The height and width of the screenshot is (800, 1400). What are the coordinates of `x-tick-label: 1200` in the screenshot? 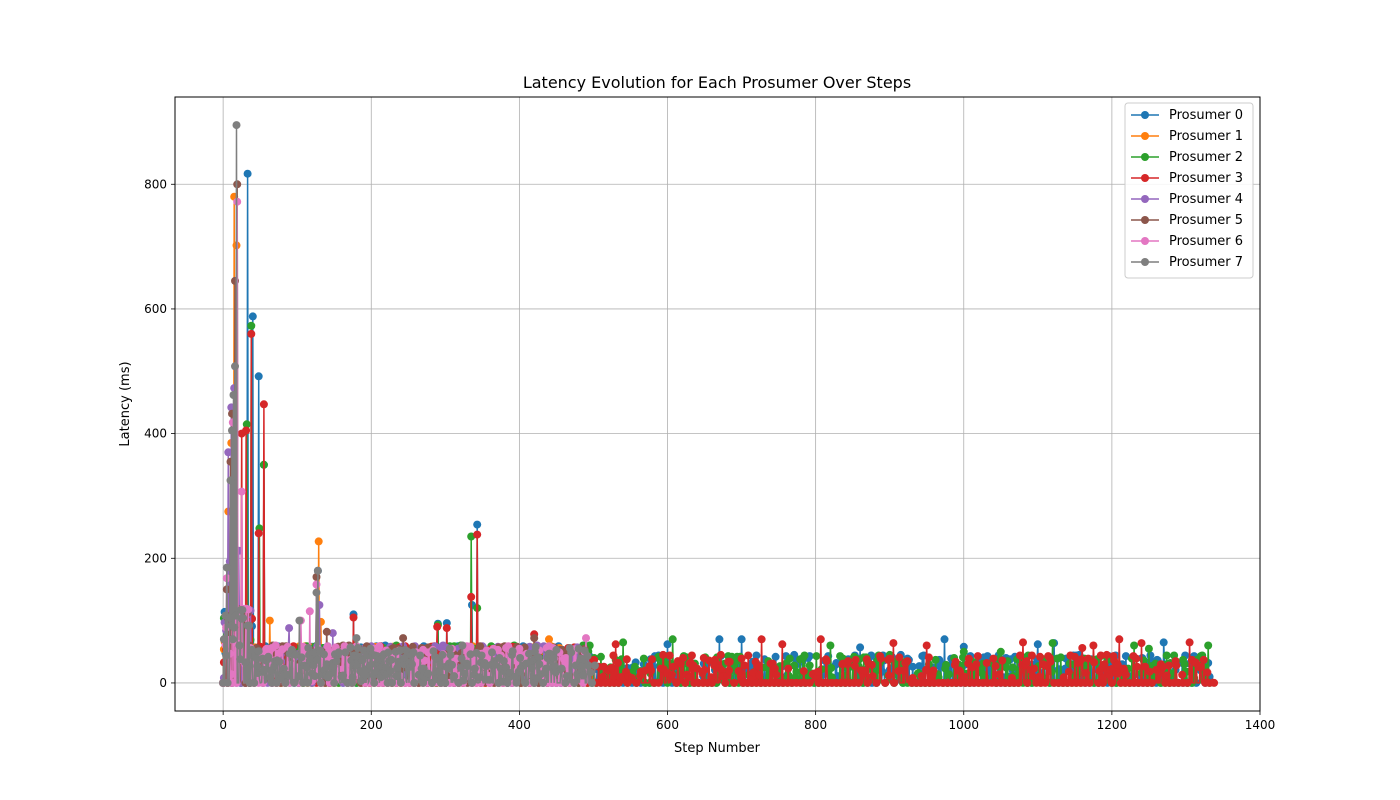 It's located at (1112, 725).